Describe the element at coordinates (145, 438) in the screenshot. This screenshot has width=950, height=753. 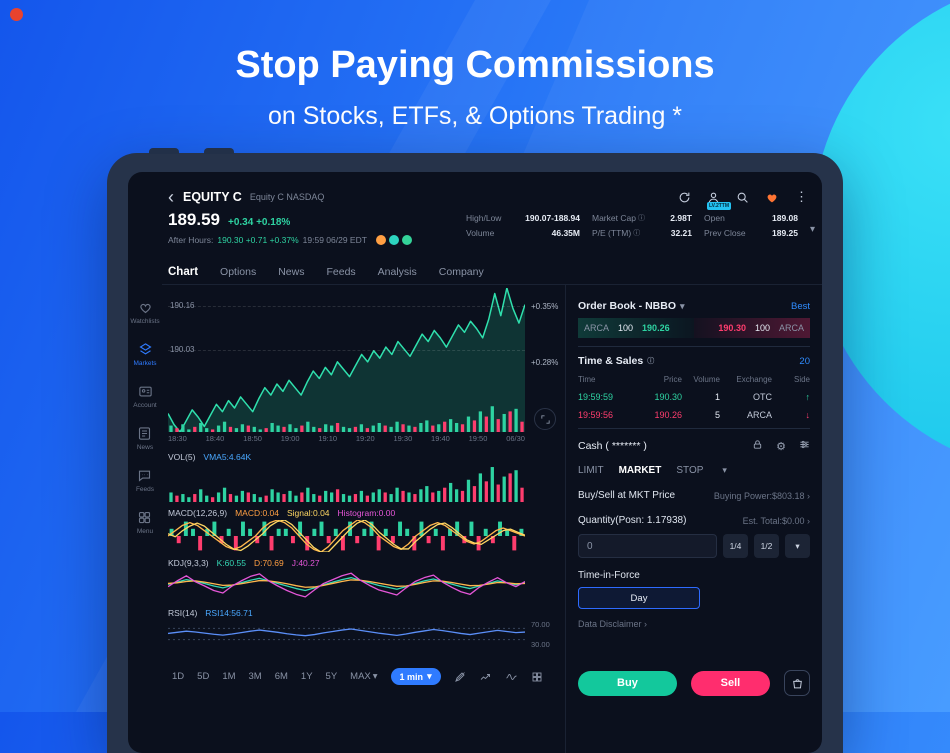
I see `sidebar-item-news: News` at that location.